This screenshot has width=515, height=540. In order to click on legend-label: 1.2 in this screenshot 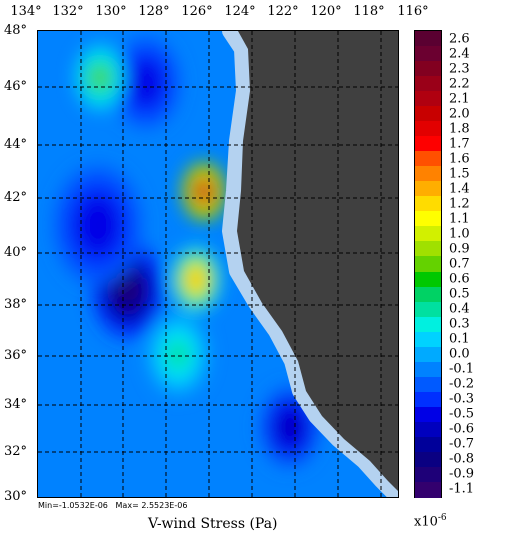, I will do `click(459, 204)`.